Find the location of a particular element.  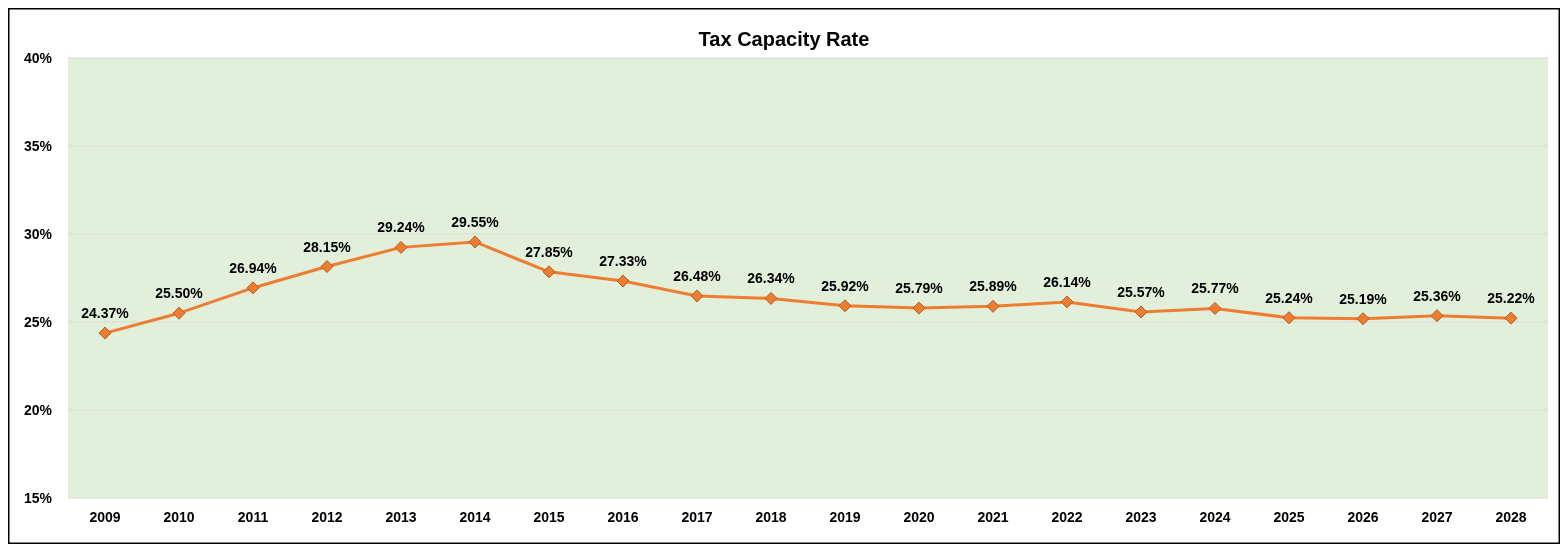

x-tick-label: 2027 is located at coordinates (1437, 517).